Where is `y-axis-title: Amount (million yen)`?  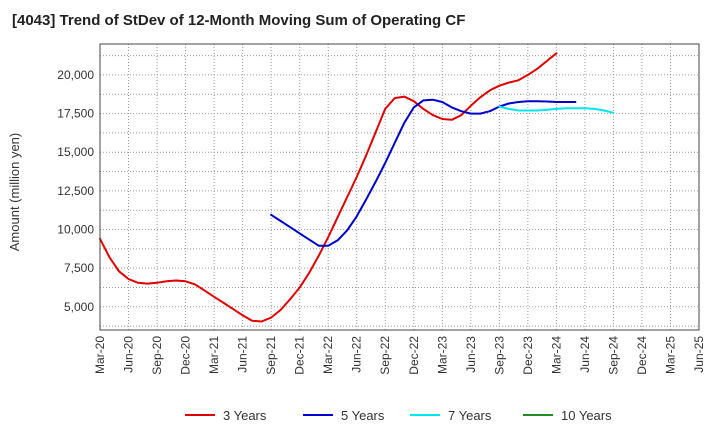
y-axis-title: Amount (million yen) is located at coordinates (14, 192).